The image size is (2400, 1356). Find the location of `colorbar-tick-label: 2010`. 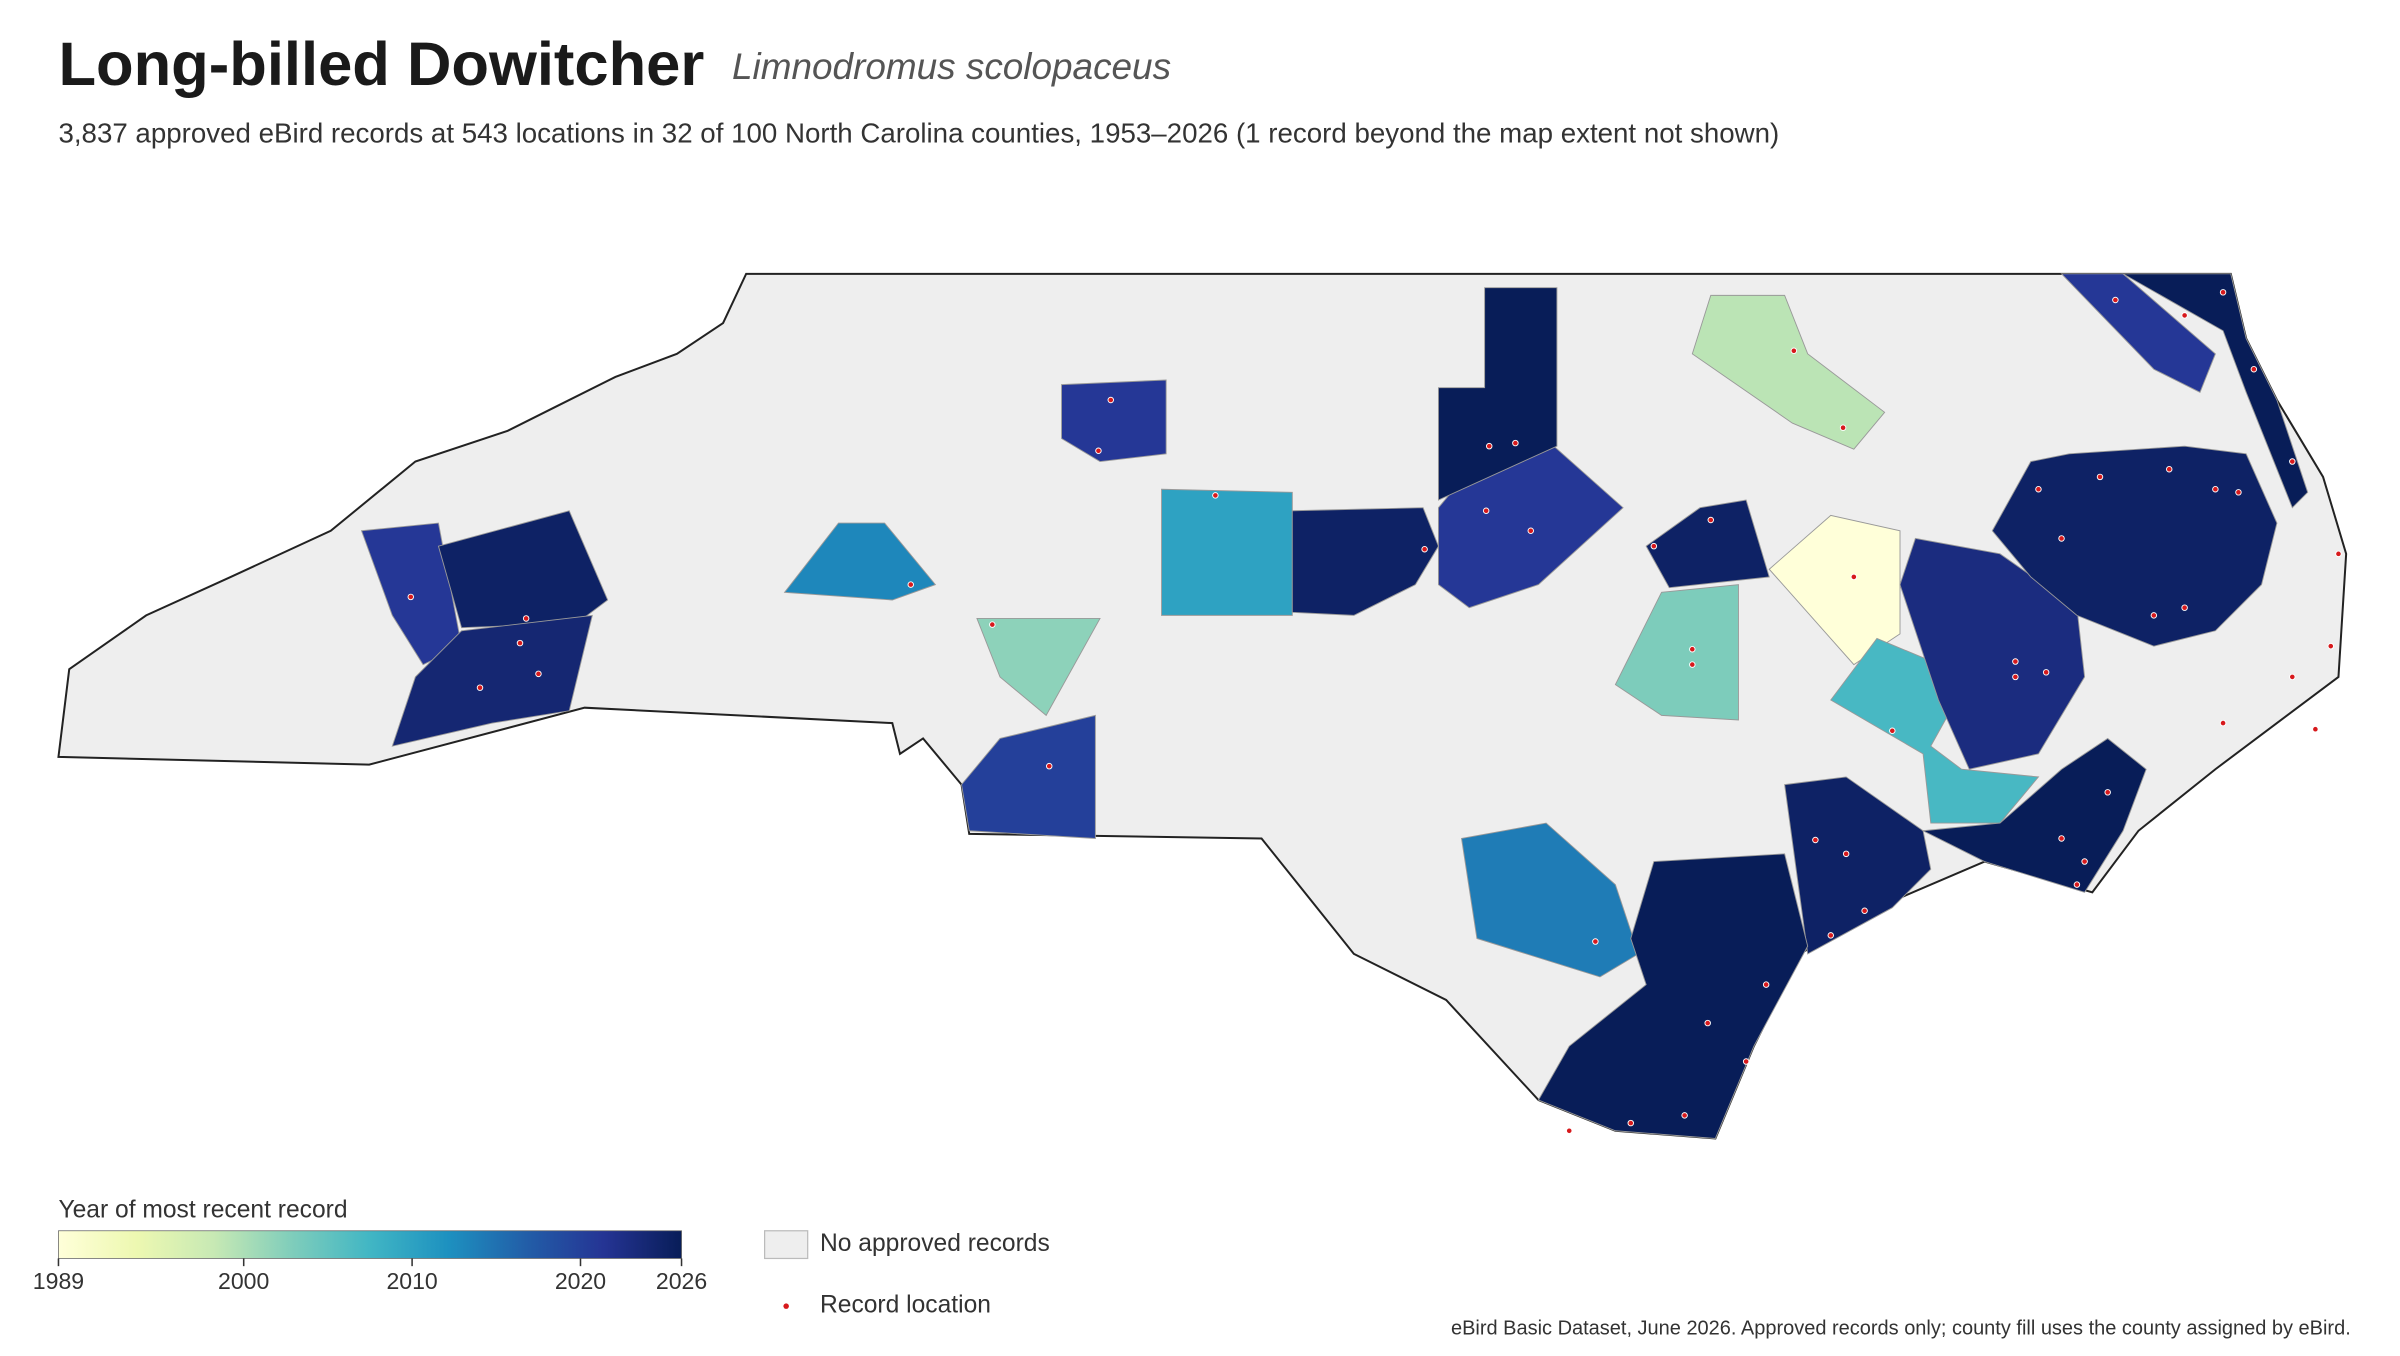

colorbar-tick-label: 2010 is located at coordinates (411, 1281).